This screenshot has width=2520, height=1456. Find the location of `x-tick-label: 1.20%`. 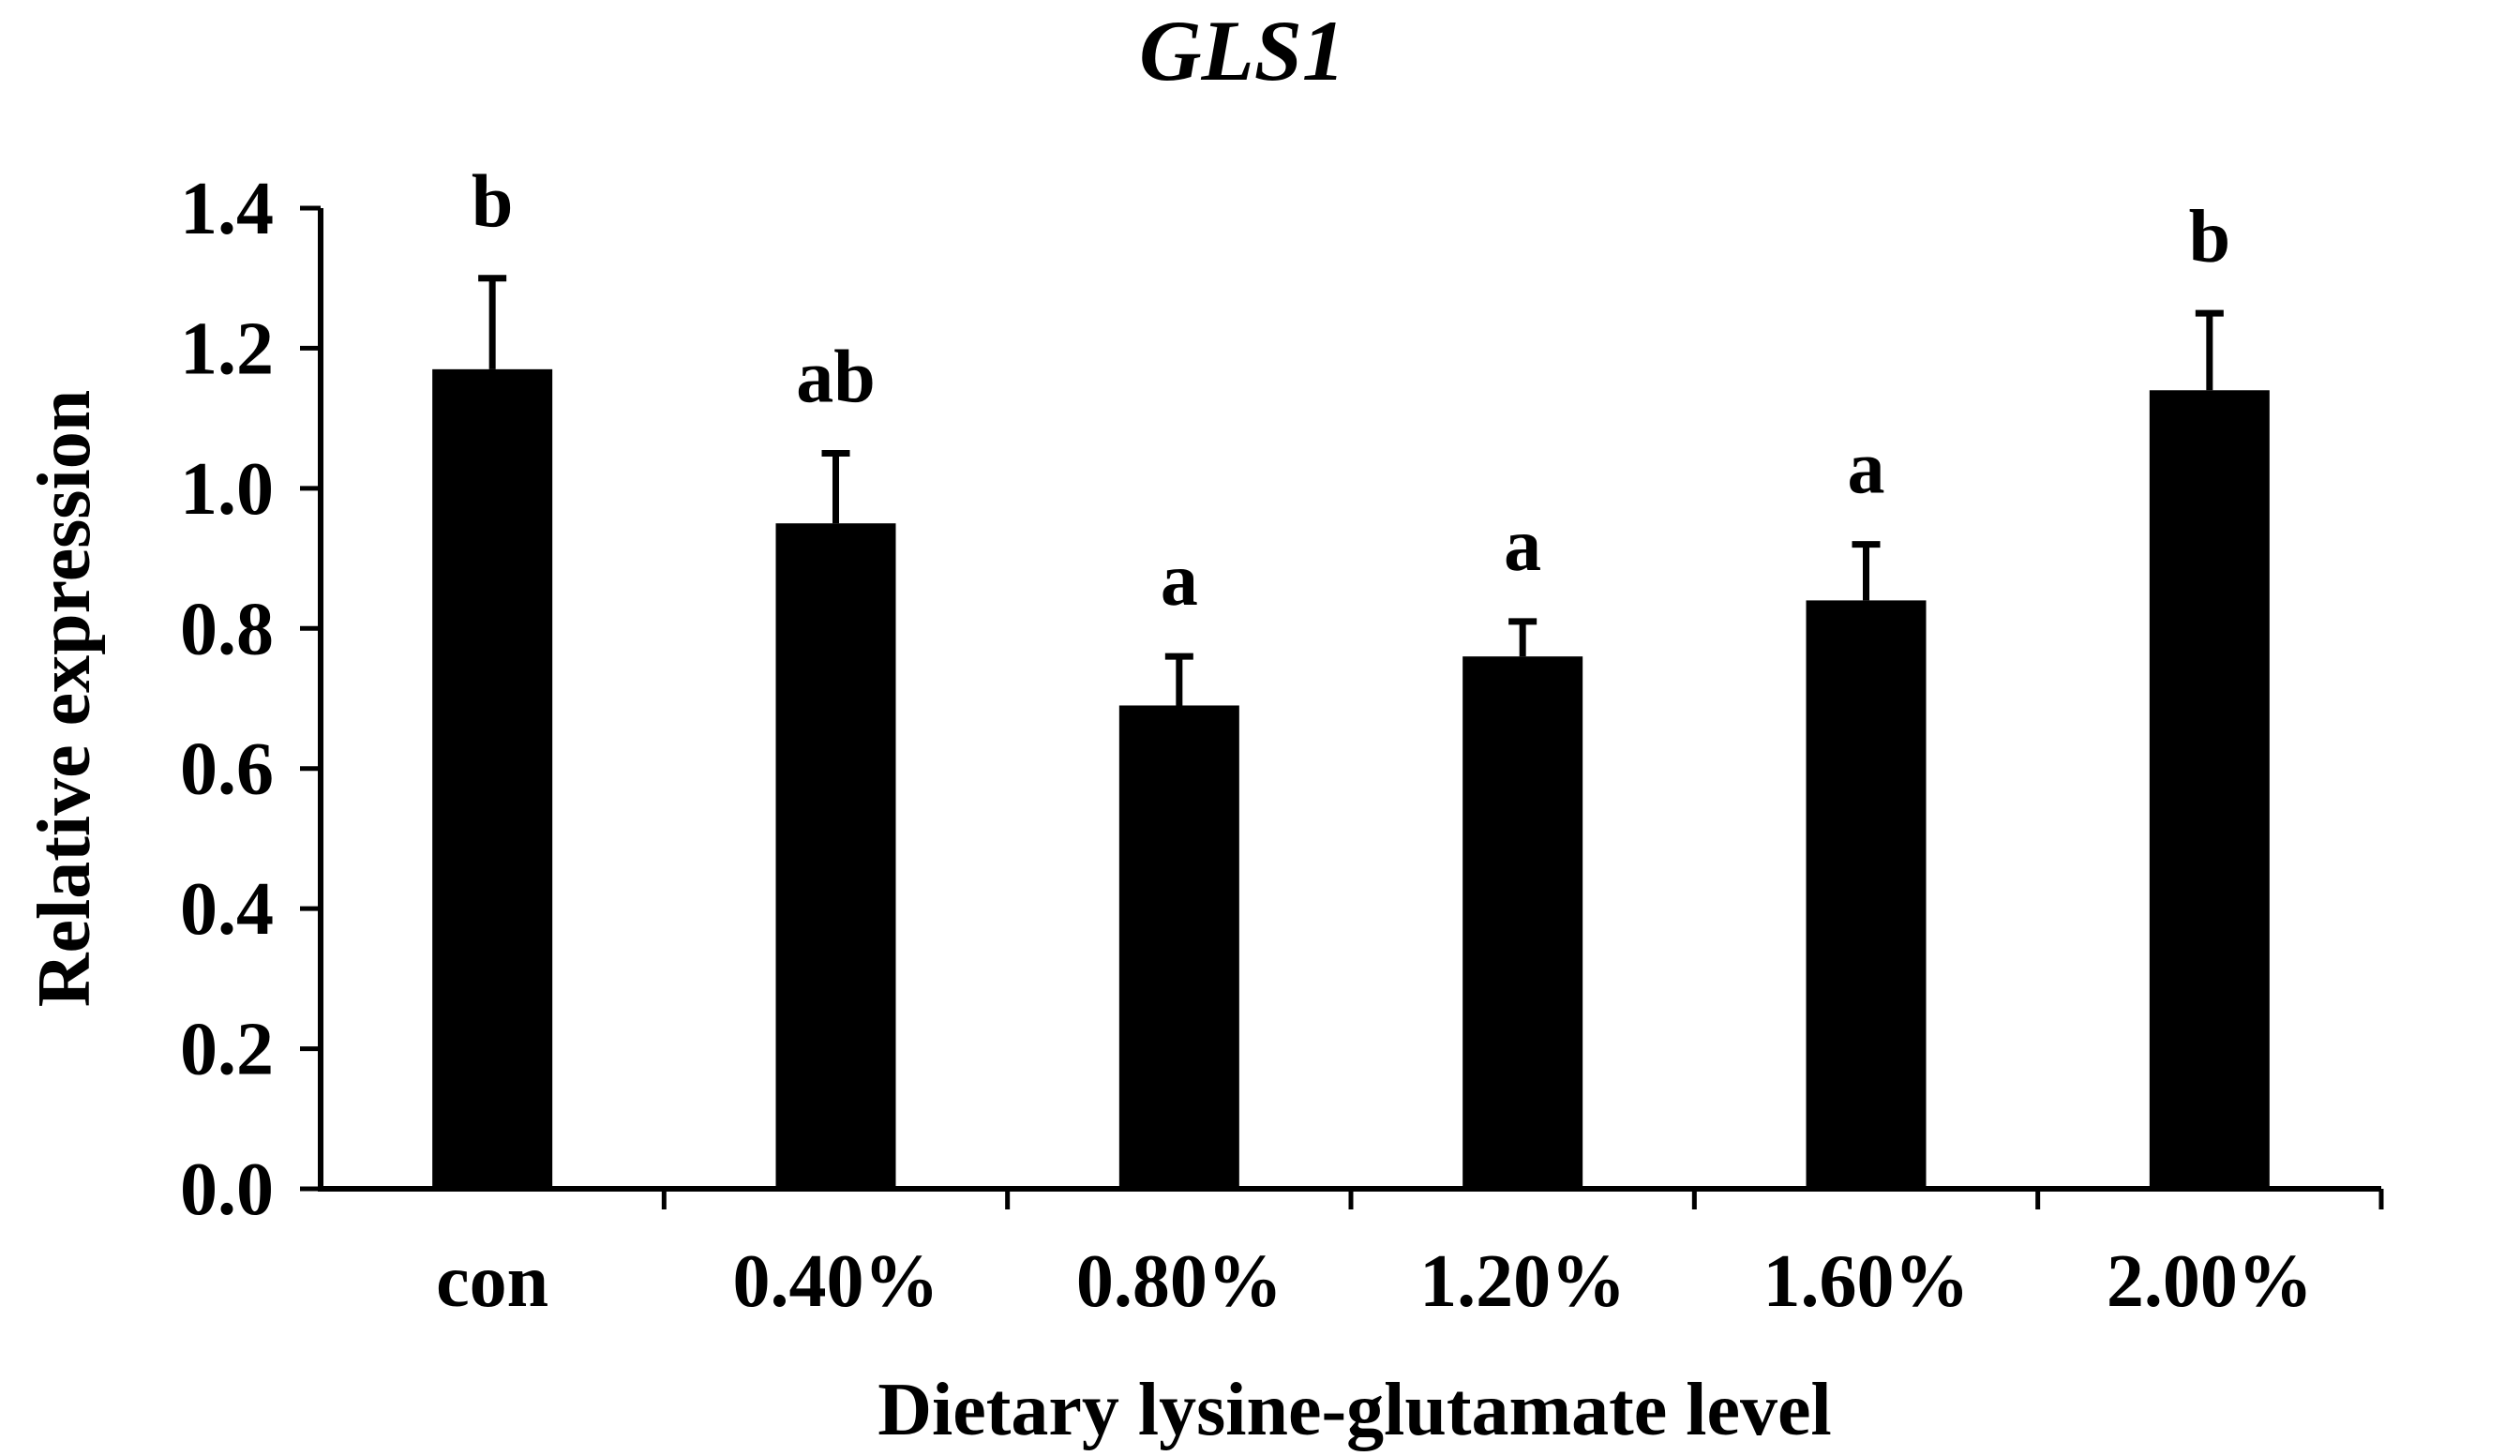

x-tick-label: 1.20% is located at coordinates (1522, 1281).